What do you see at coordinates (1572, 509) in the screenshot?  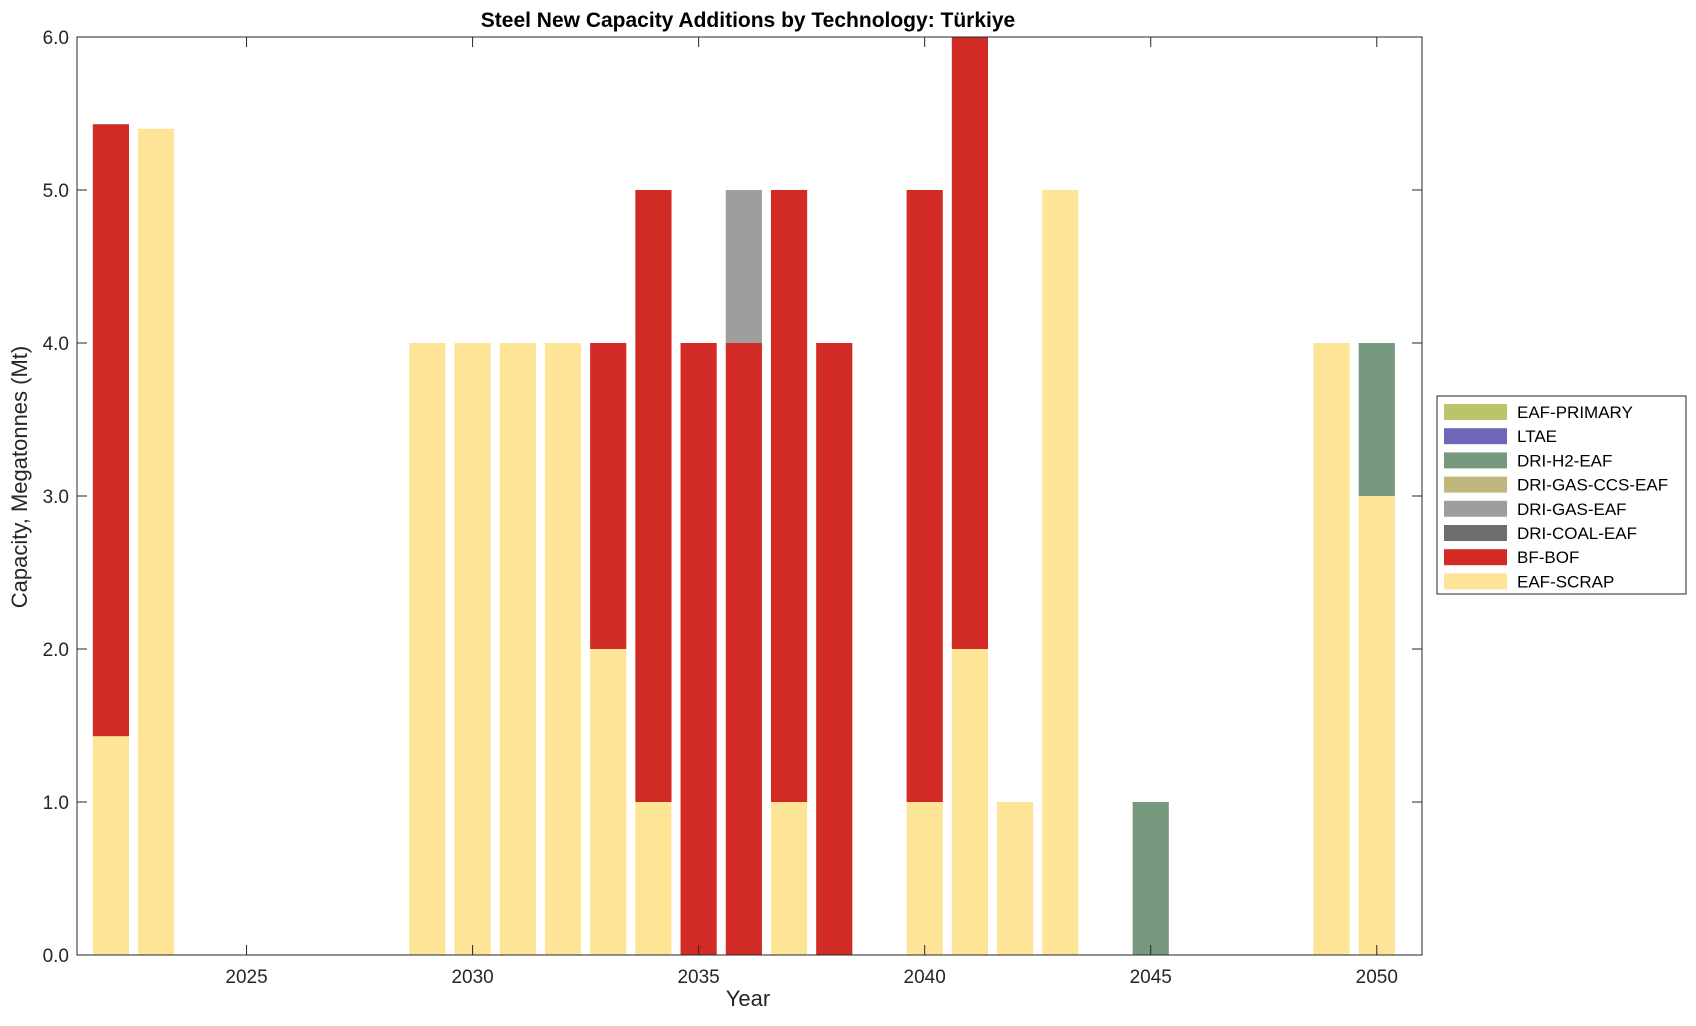 I see `legend-label-dri-gas-eaf: DRI-GAS-EAF` at bounding box center [1572, 509].